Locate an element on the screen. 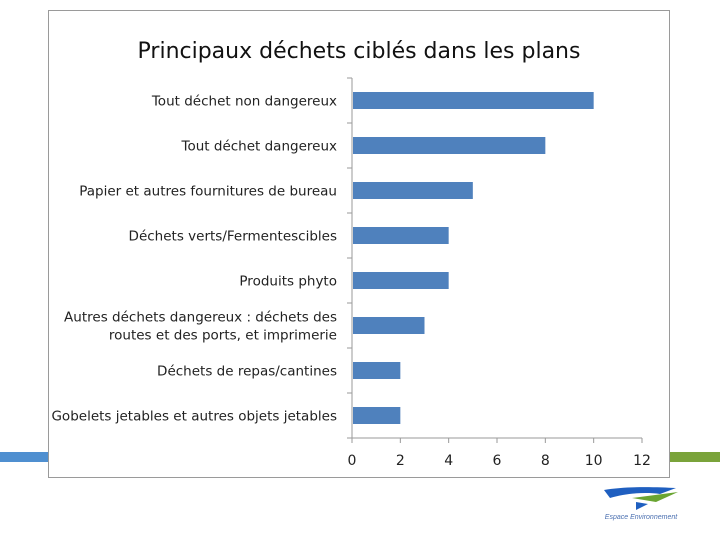  y-tick-label: Tout déchet non dangereux is located at coordinates (244, 102).